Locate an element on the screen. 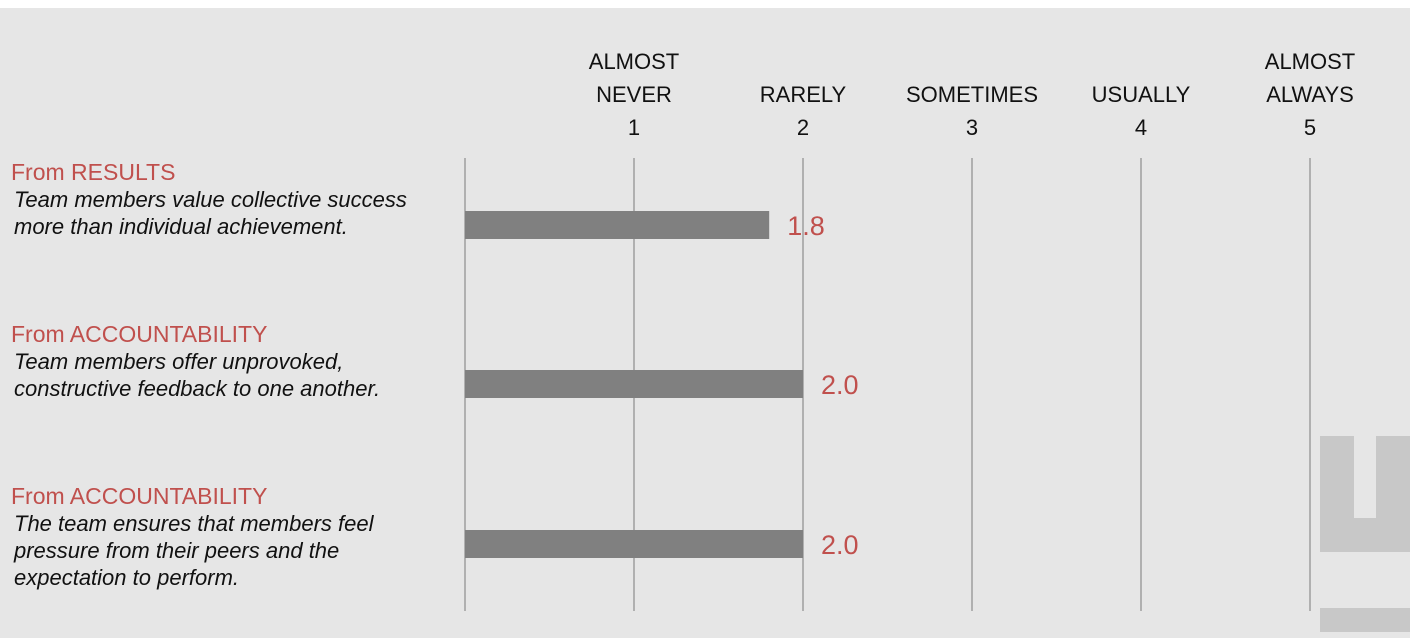  scale-label: 4 is located at coordinates (1141, 127).